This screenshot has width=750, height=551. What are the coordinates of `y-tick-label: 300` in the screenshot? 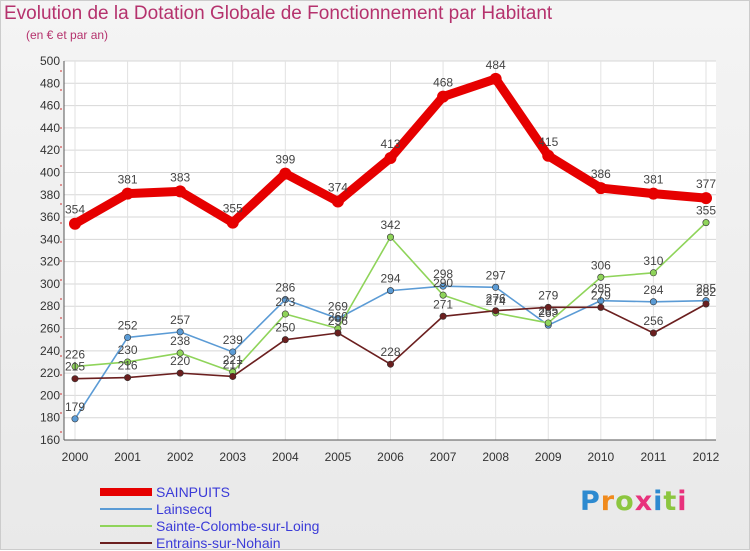 It's located at (50, 284).